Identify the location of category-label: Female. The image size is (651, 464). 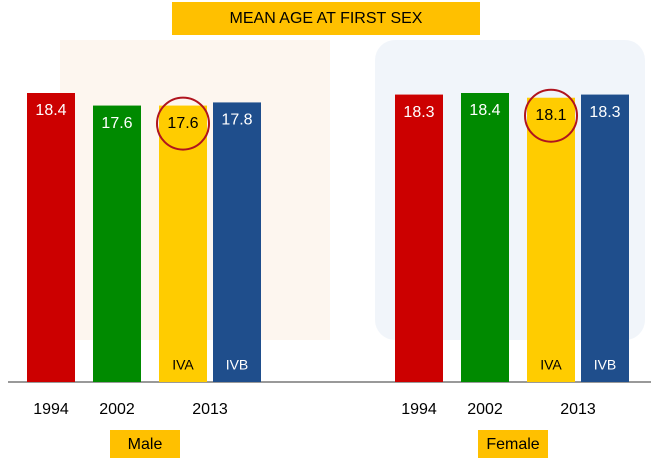
(512, 444).